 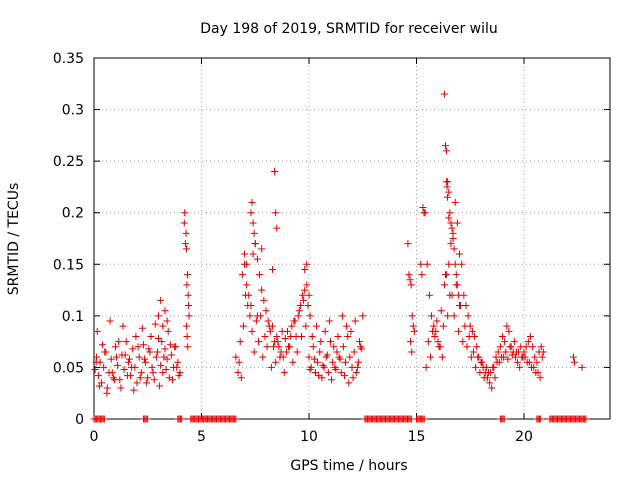 I want to click on y-axis-label: SRMTID / TECUs, so click(x=14, y=239).